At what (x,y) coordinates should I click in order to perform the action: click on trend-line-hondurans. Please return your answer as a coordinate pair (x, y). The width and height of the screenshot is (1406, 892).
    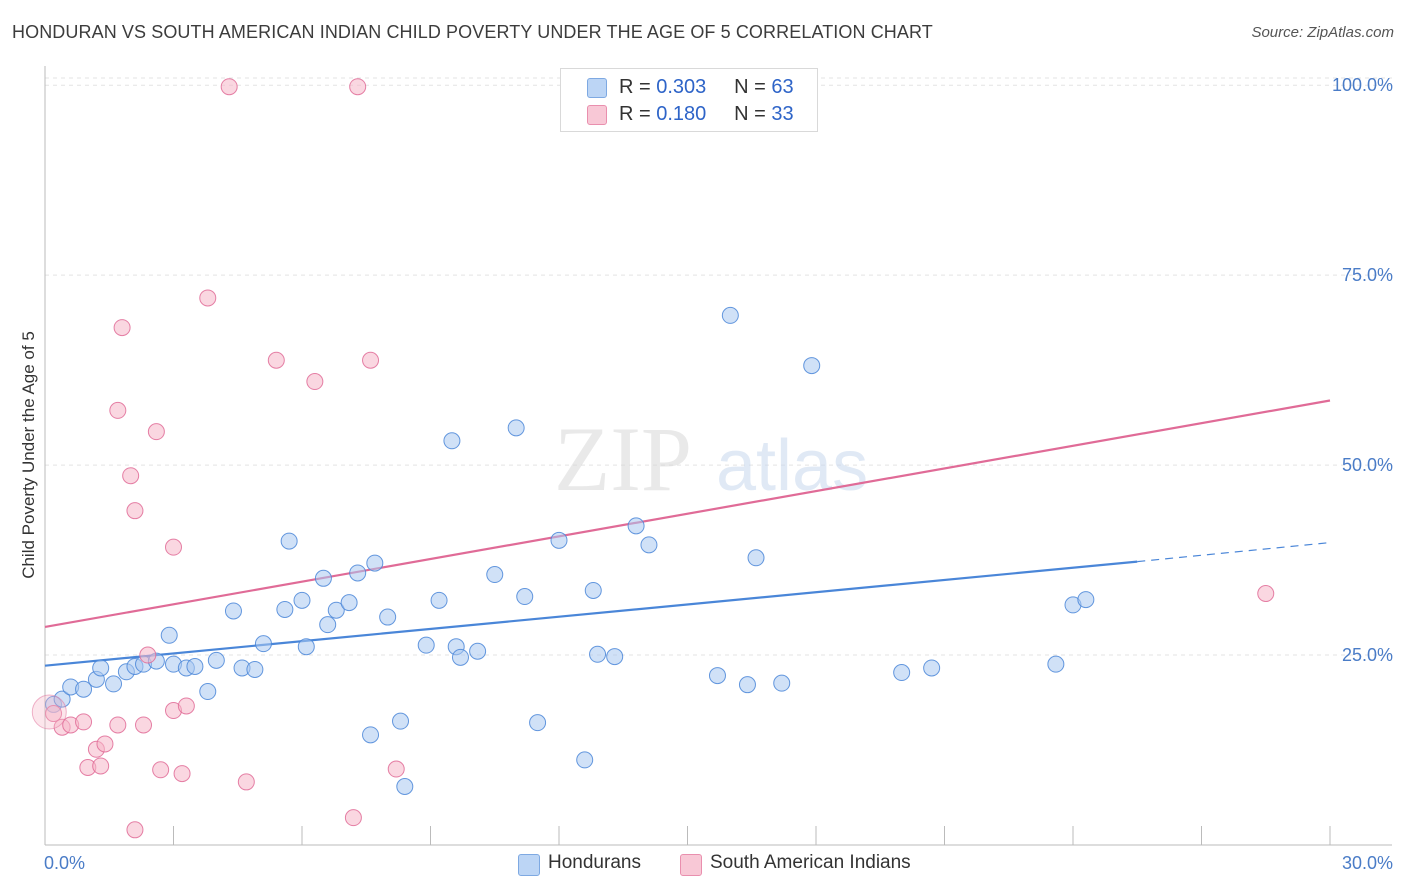
    Looking at the image, I should click on (591, 613).